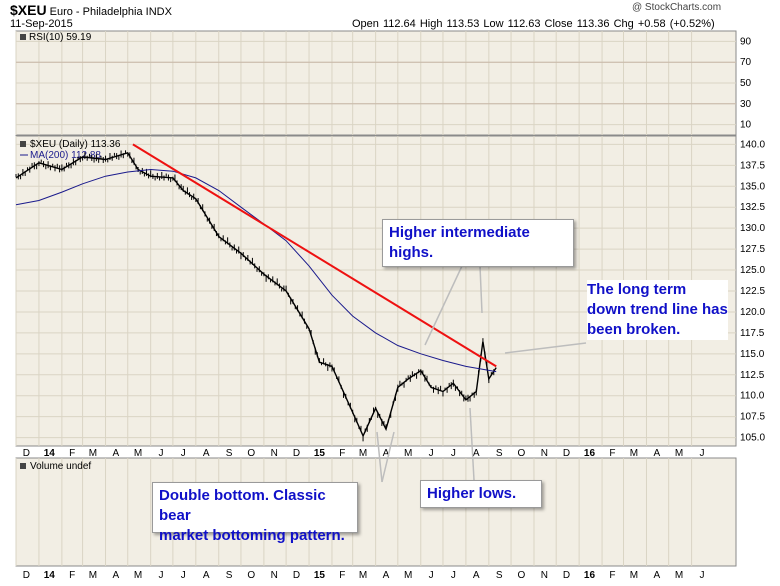  What do you see at coordinates (637, 289) in the screenshot?
I see `callout-trend-line-line1: The long term` at bounding box center [637, 289].